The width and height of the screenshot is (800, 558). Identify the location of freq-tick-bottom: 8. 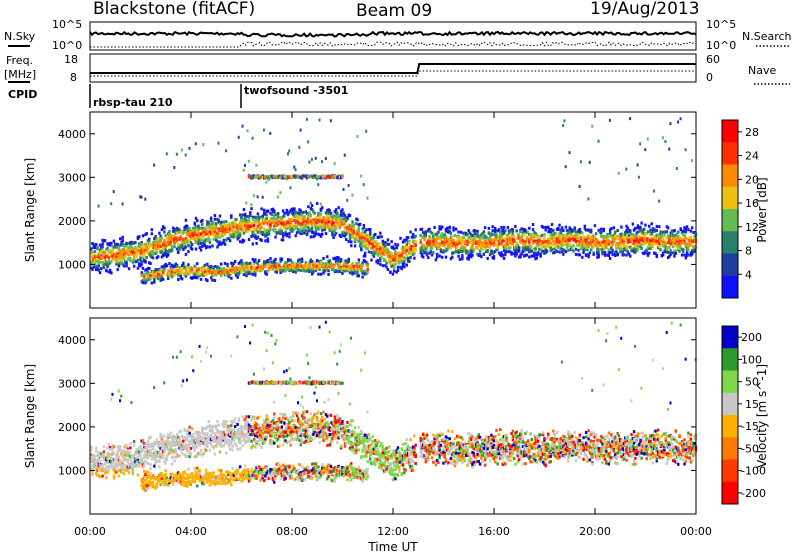
(73, 77).